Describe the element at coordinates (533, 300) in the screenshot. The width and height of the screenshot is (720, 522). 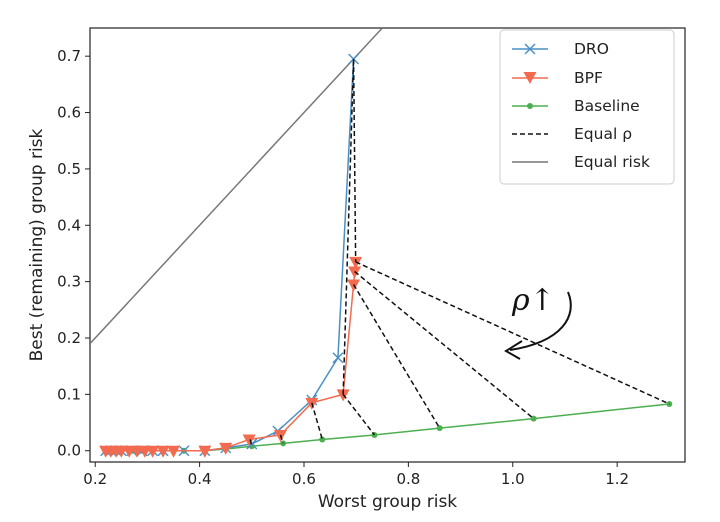
I see `rho-increase-label: ρ↑` at that location.